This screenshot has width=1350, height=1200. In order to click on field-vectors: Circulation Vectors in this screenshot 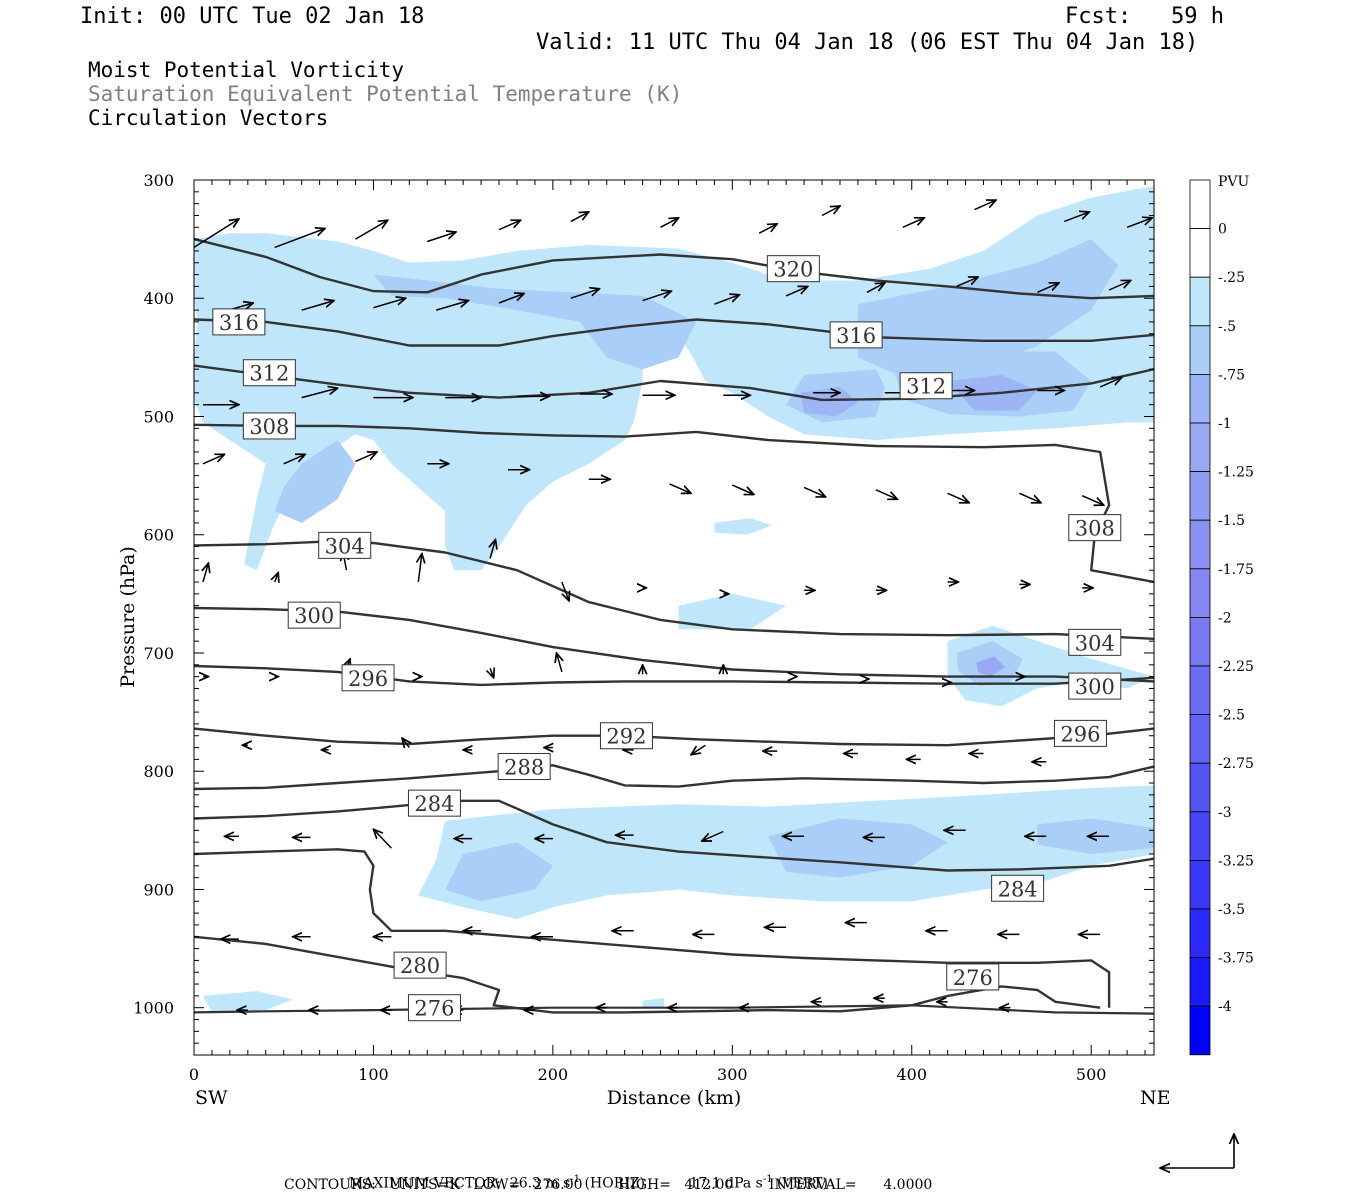, I will do `click(208, 118)`.